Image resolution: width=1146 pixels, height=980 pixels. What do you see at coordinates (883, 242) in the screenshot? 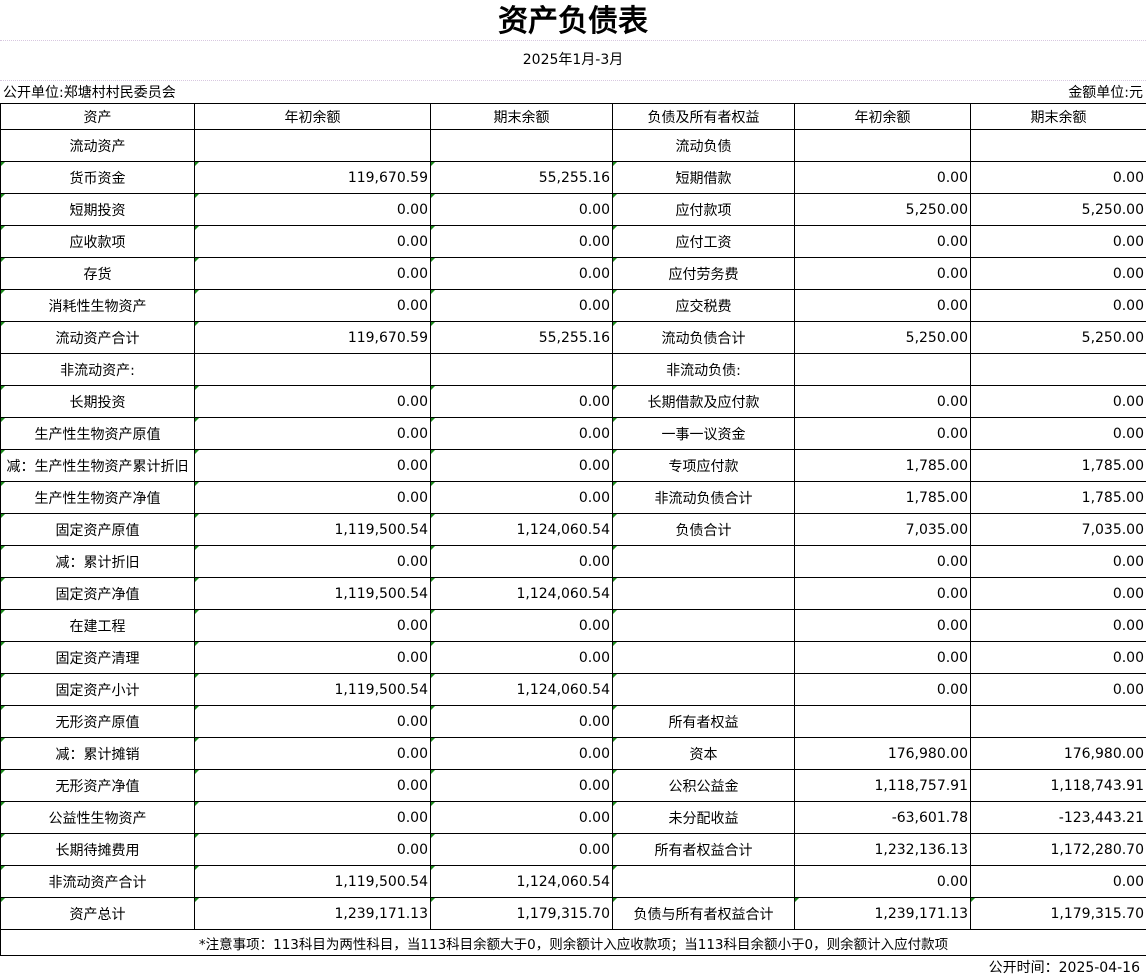
I see `liability-opening-cell: 0.00` at bounding box center [883, 242].